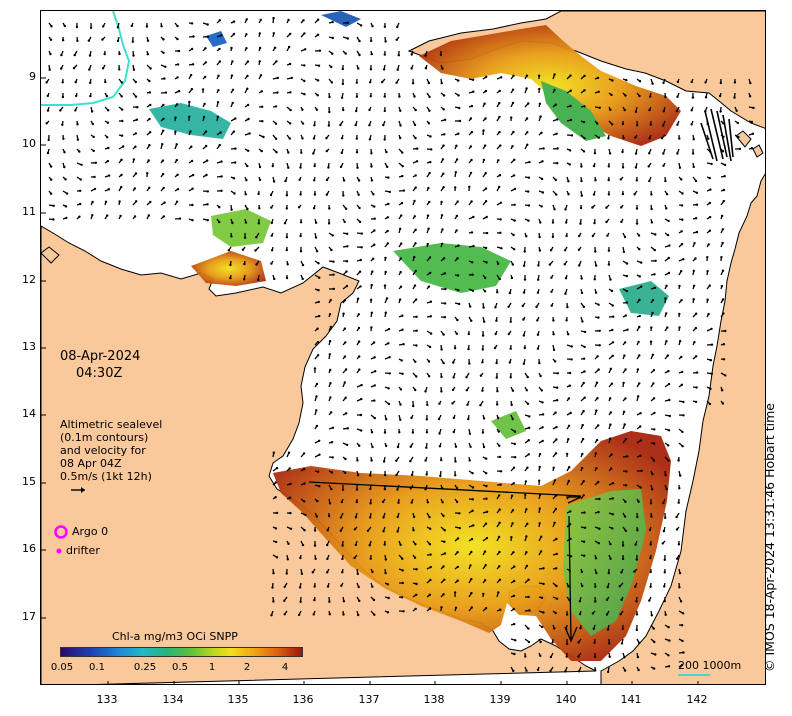 This screenshot has width=792, height=716. I want to click on contour-200m, so click(86, 58).